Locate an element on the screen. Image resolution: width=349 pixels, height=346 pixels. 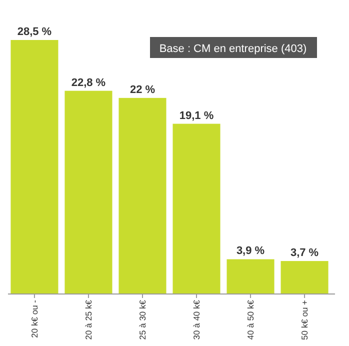
data-label: 28,5 % is located at coordinates (34, 32).